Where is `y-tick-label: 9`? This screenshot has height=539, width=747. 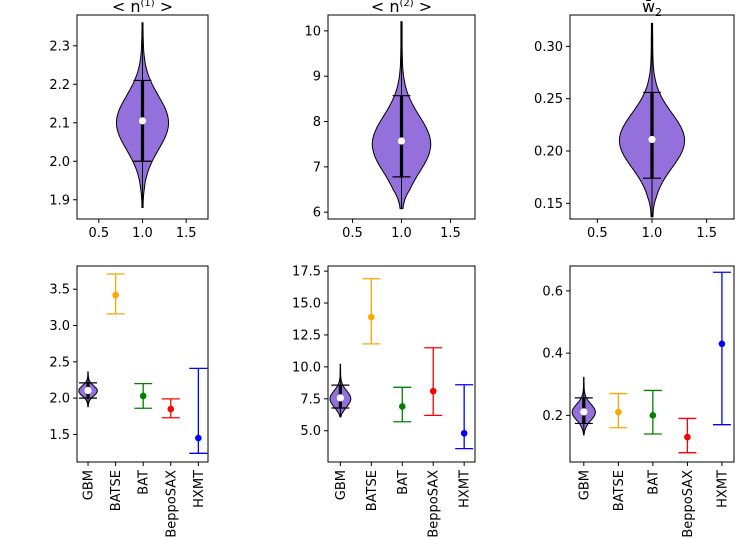 y-tick-label: 9 is located at coordinates (317, 77).